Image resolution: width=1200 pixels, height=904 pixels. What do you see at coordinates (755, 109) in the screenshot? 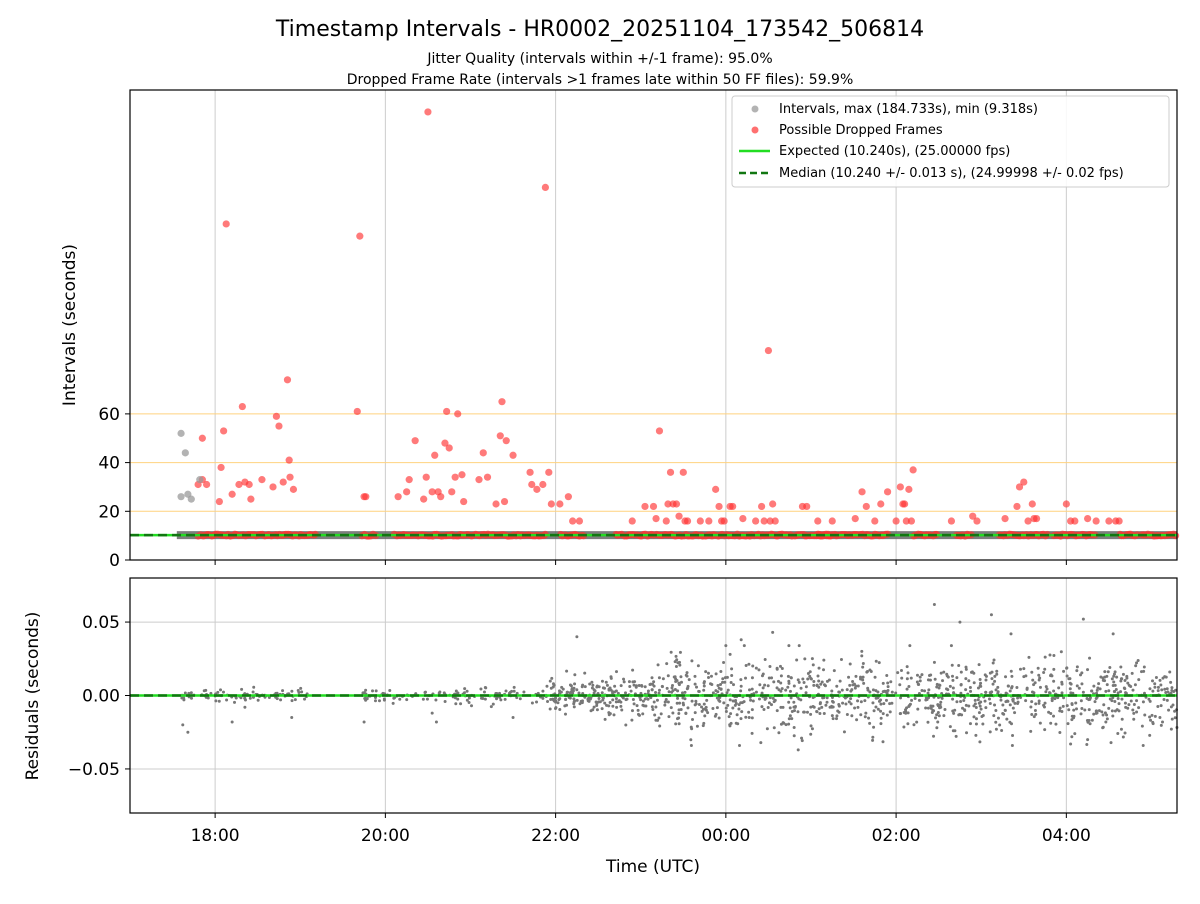
I see `legend-marker-intervals` at bounding box center [755, 109].